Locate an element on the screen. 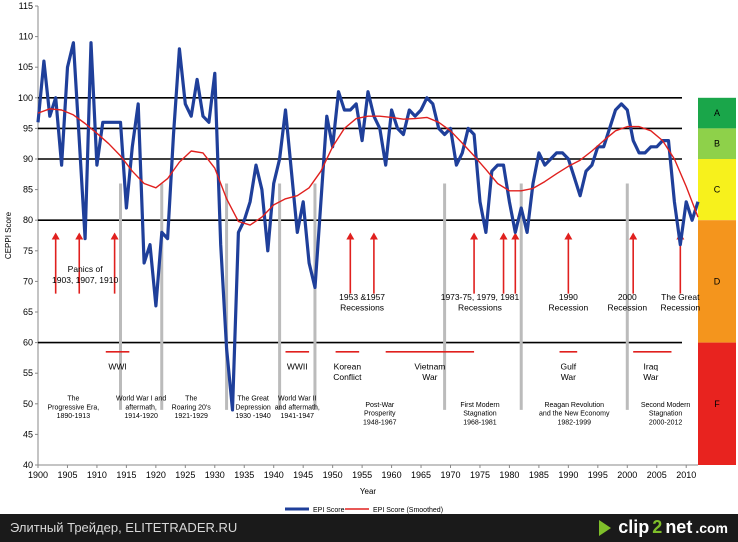  x-tick-label: 1980 is located at coordinates (509, 475).